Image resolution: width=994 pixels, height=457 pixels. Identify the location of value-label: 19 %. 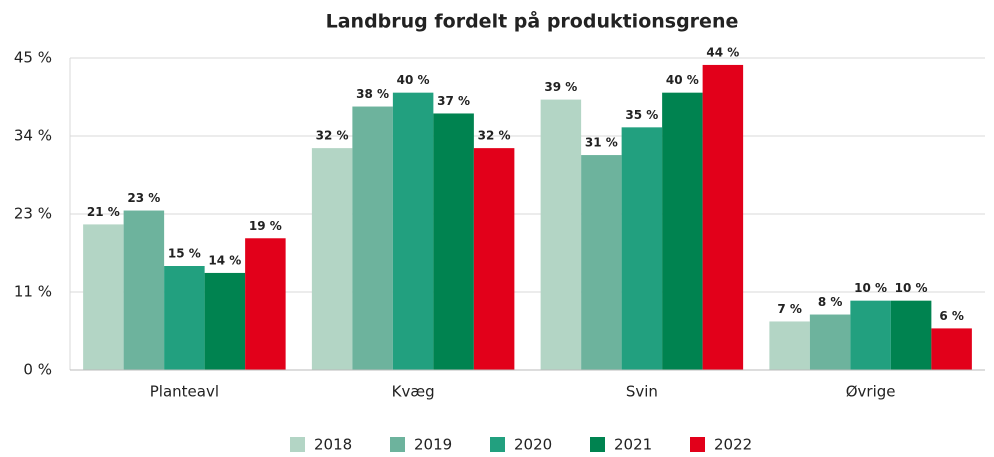
(265, 226).